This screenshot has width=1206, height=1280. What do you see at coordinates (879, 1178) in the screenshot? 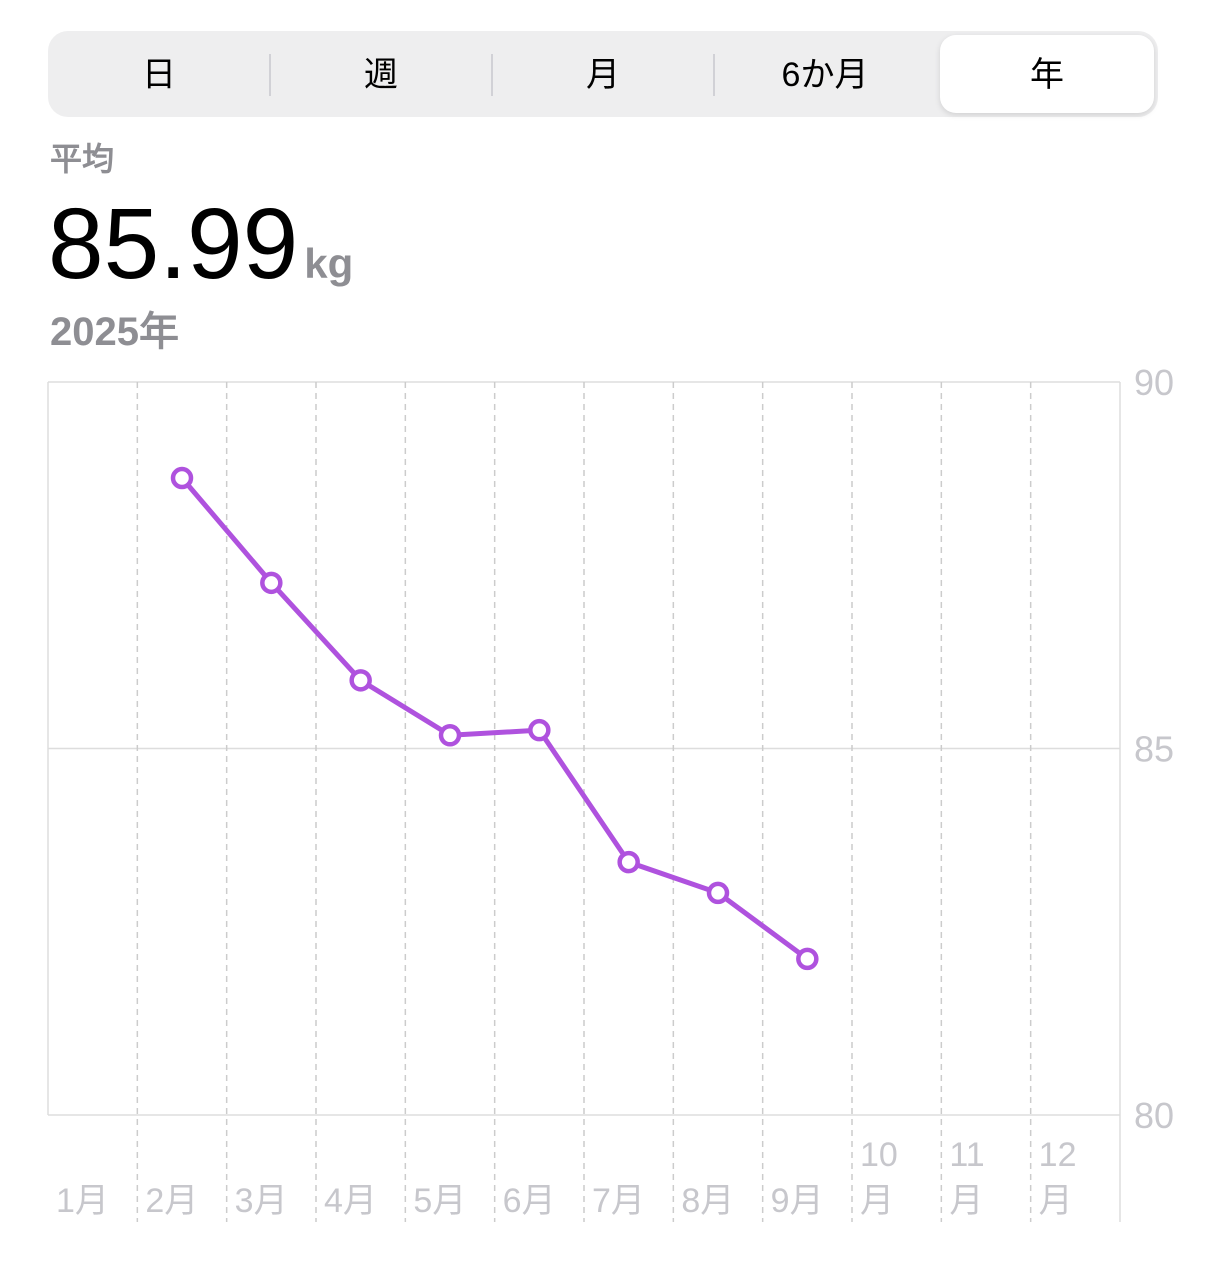
I see `x-tick-label: 10 月` at bounding box center [879, 1178].